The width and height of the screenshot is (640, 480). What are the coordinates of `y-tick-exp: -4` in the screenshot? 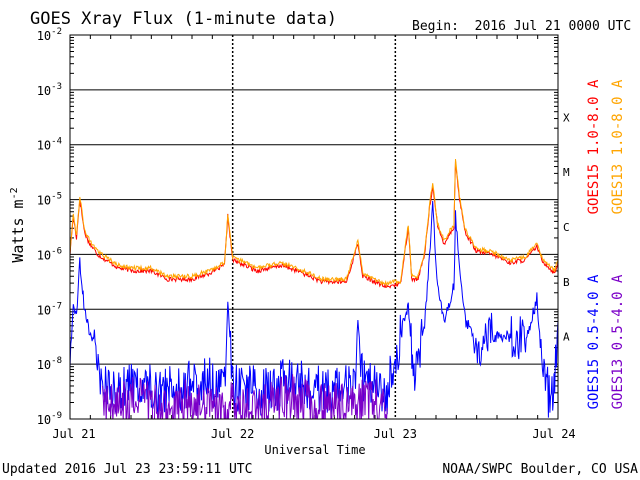 It's located at (56, 142).